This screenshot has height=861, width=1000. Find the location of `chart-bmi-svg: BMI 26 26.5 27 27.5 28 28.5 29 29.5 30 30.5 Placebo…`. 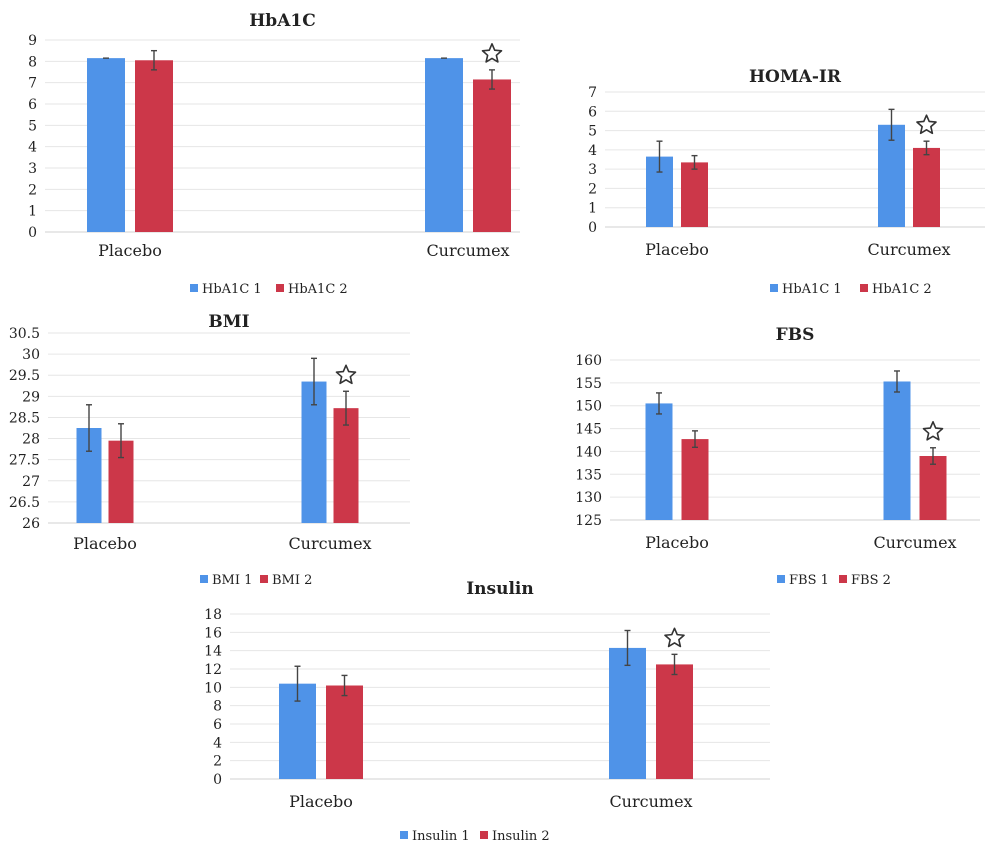

chart-bmi-svg: BMI 26 26.5 27 27.5 28 28.5 29 29.5 30 30.5 Placebo… is located at coordinates (209, 450).